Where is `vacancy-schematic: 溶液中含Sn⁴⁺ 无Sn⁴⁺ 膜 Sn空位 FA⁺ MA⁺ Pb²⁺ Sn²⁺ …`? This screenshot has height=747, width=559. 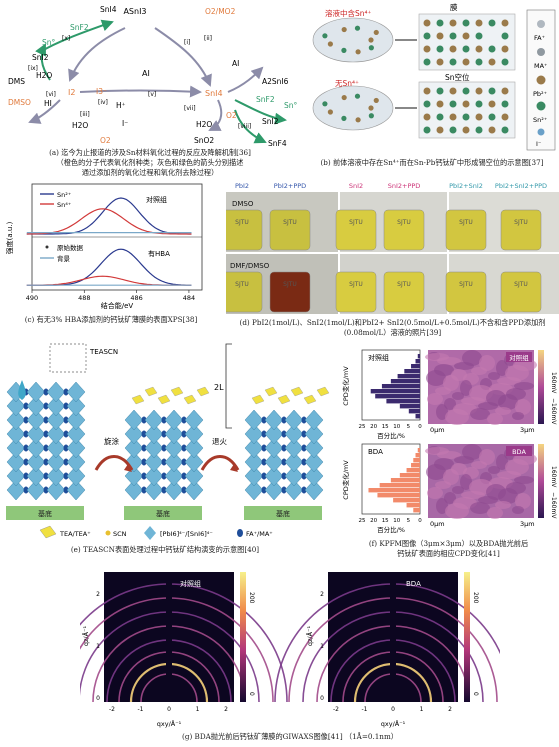 vacancy-schematic: 溶液中含Sn⁴⁺ 无Sn⁴⁺ 膜 Sn空位 FA⁺ MA⁺ Pb²⁺ Sn²⁺ … is located at coordinates (434, 76).